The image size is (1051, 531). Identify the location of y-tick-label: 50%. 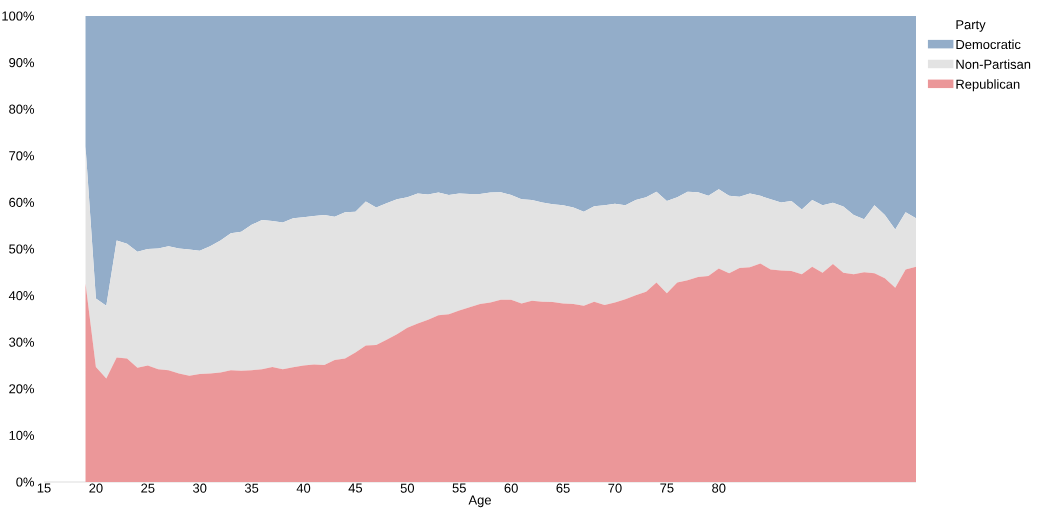
(22, 249).